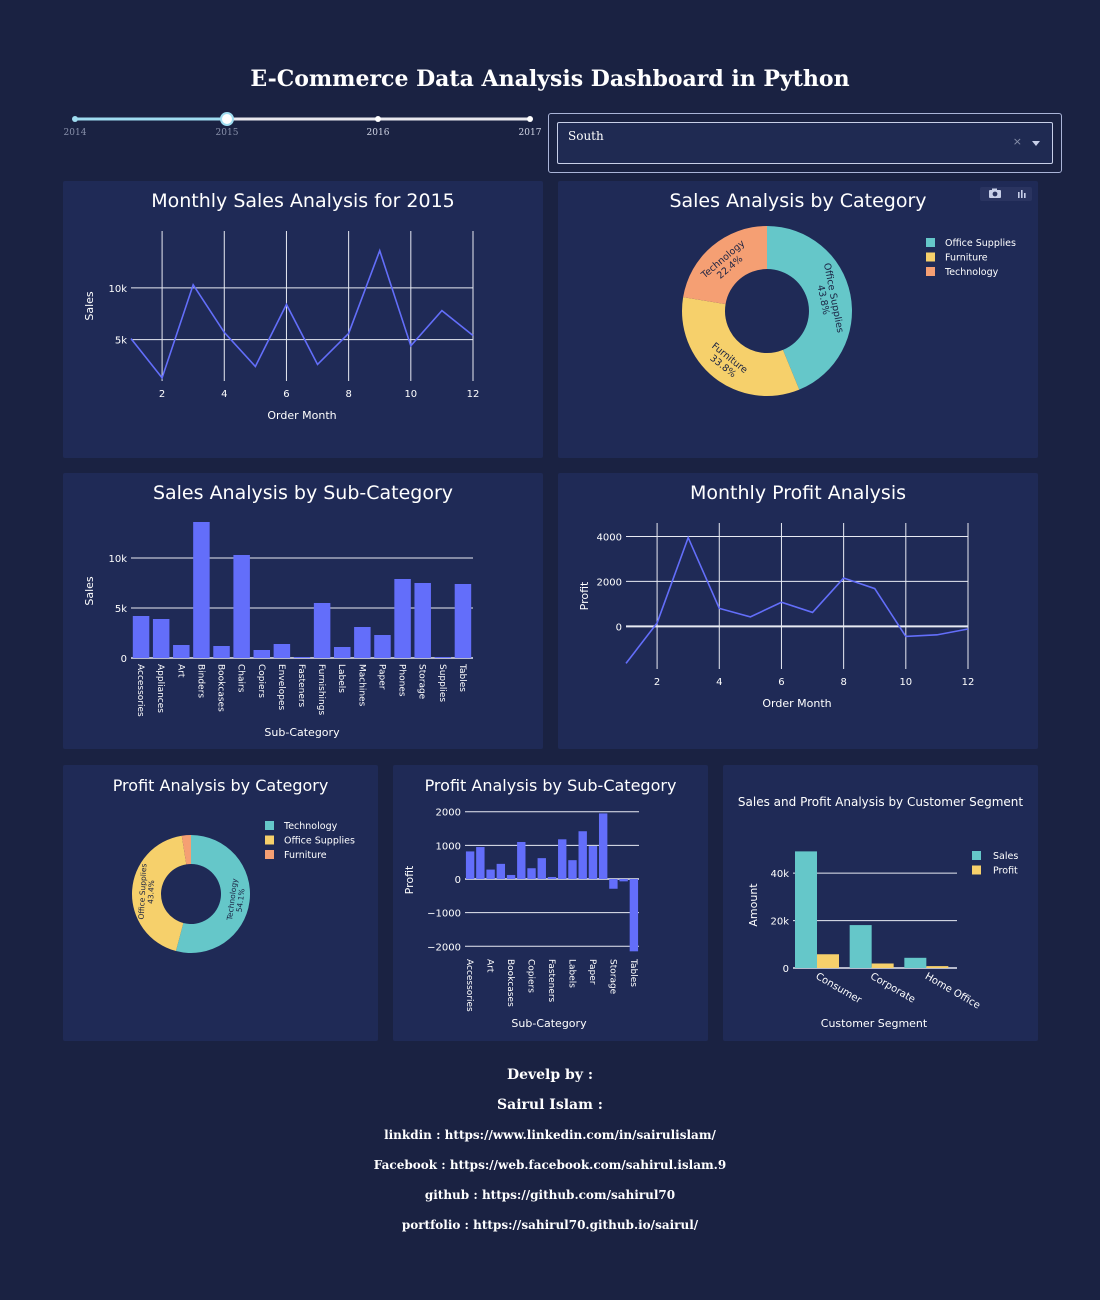 The height and width of the screenshot is (1300, 1100). Describe the element at coordinates (302, 314) in the screenshot. I see `series-line` at that location.